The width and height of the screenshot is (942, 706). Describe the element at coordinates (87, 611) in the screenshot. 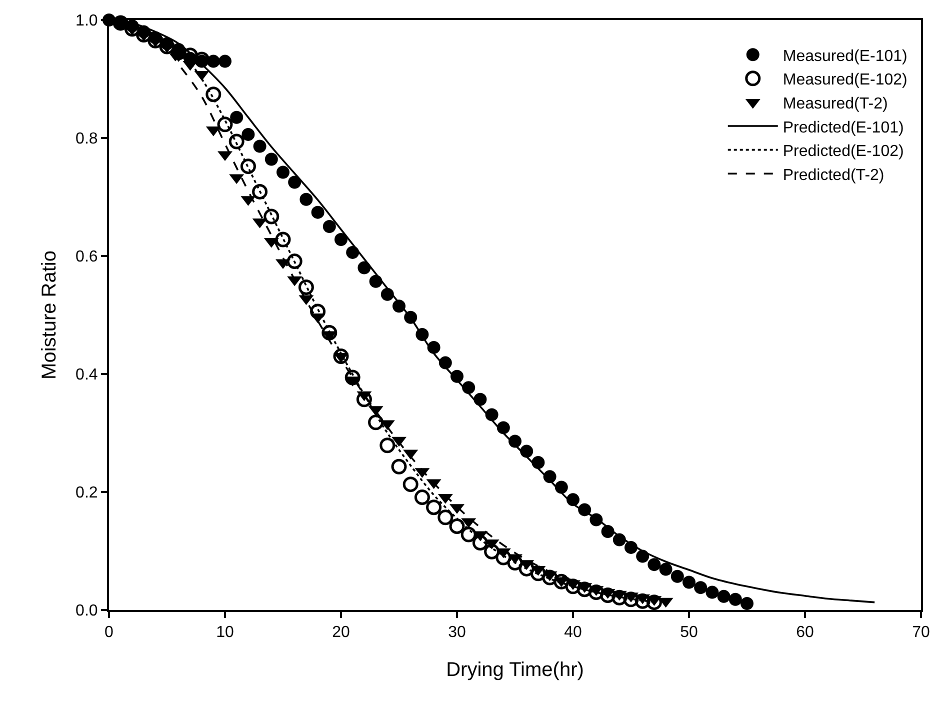

I see `y-tick-label: 0.0` at that location.